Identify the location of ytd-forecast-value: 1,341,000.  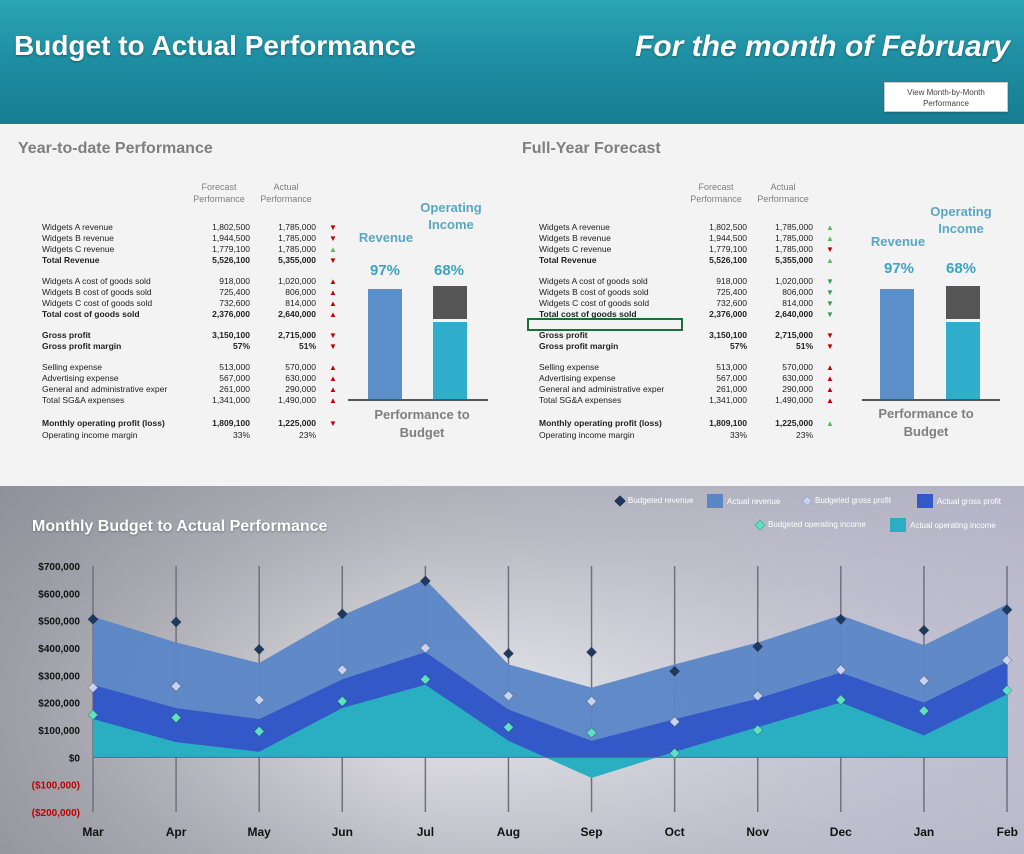
(231, 400).